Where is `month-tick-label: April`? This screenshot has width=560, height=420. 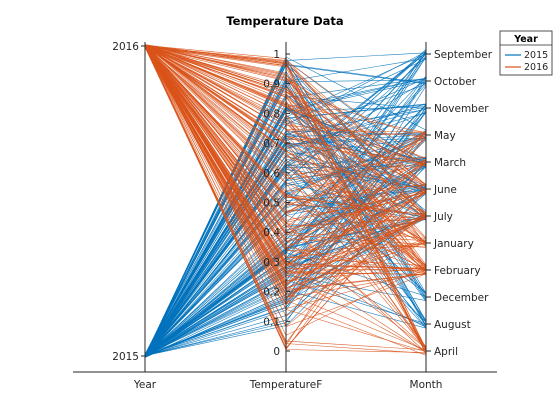 month-tick-label: April is located at coordinates (446, 352).